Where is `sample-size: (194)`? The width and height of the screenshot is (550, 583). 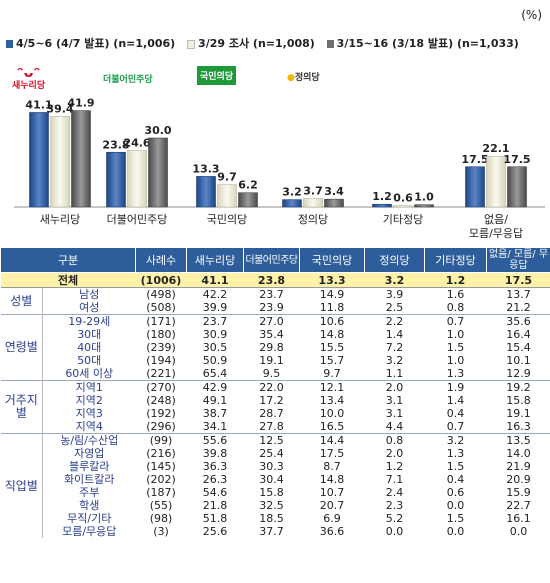 sample-size: (194) is located at coordinates (161, 360).